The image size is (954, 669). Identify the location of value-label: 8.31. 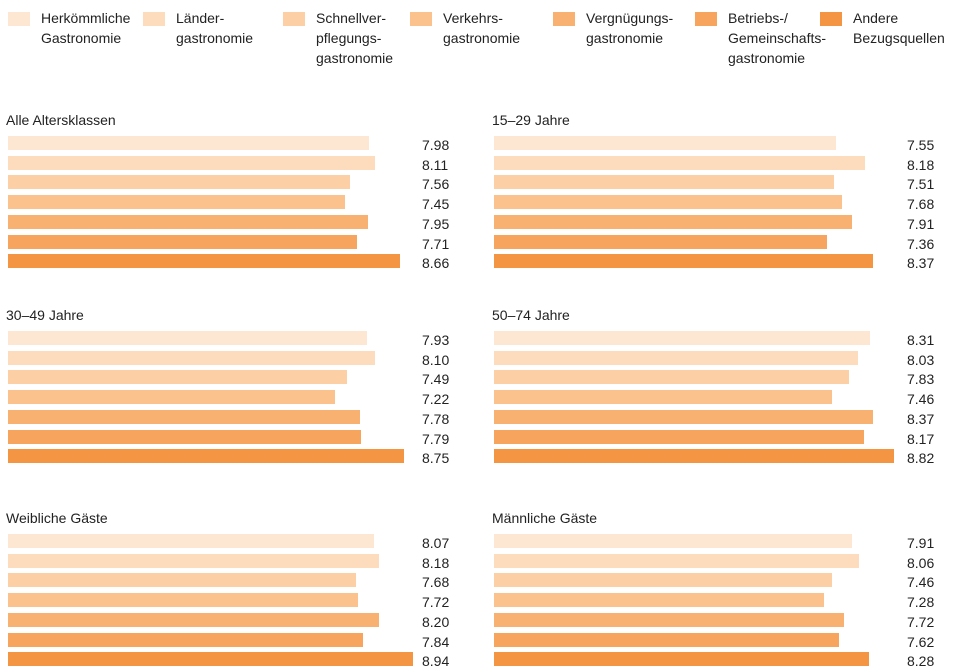
(921, 340).